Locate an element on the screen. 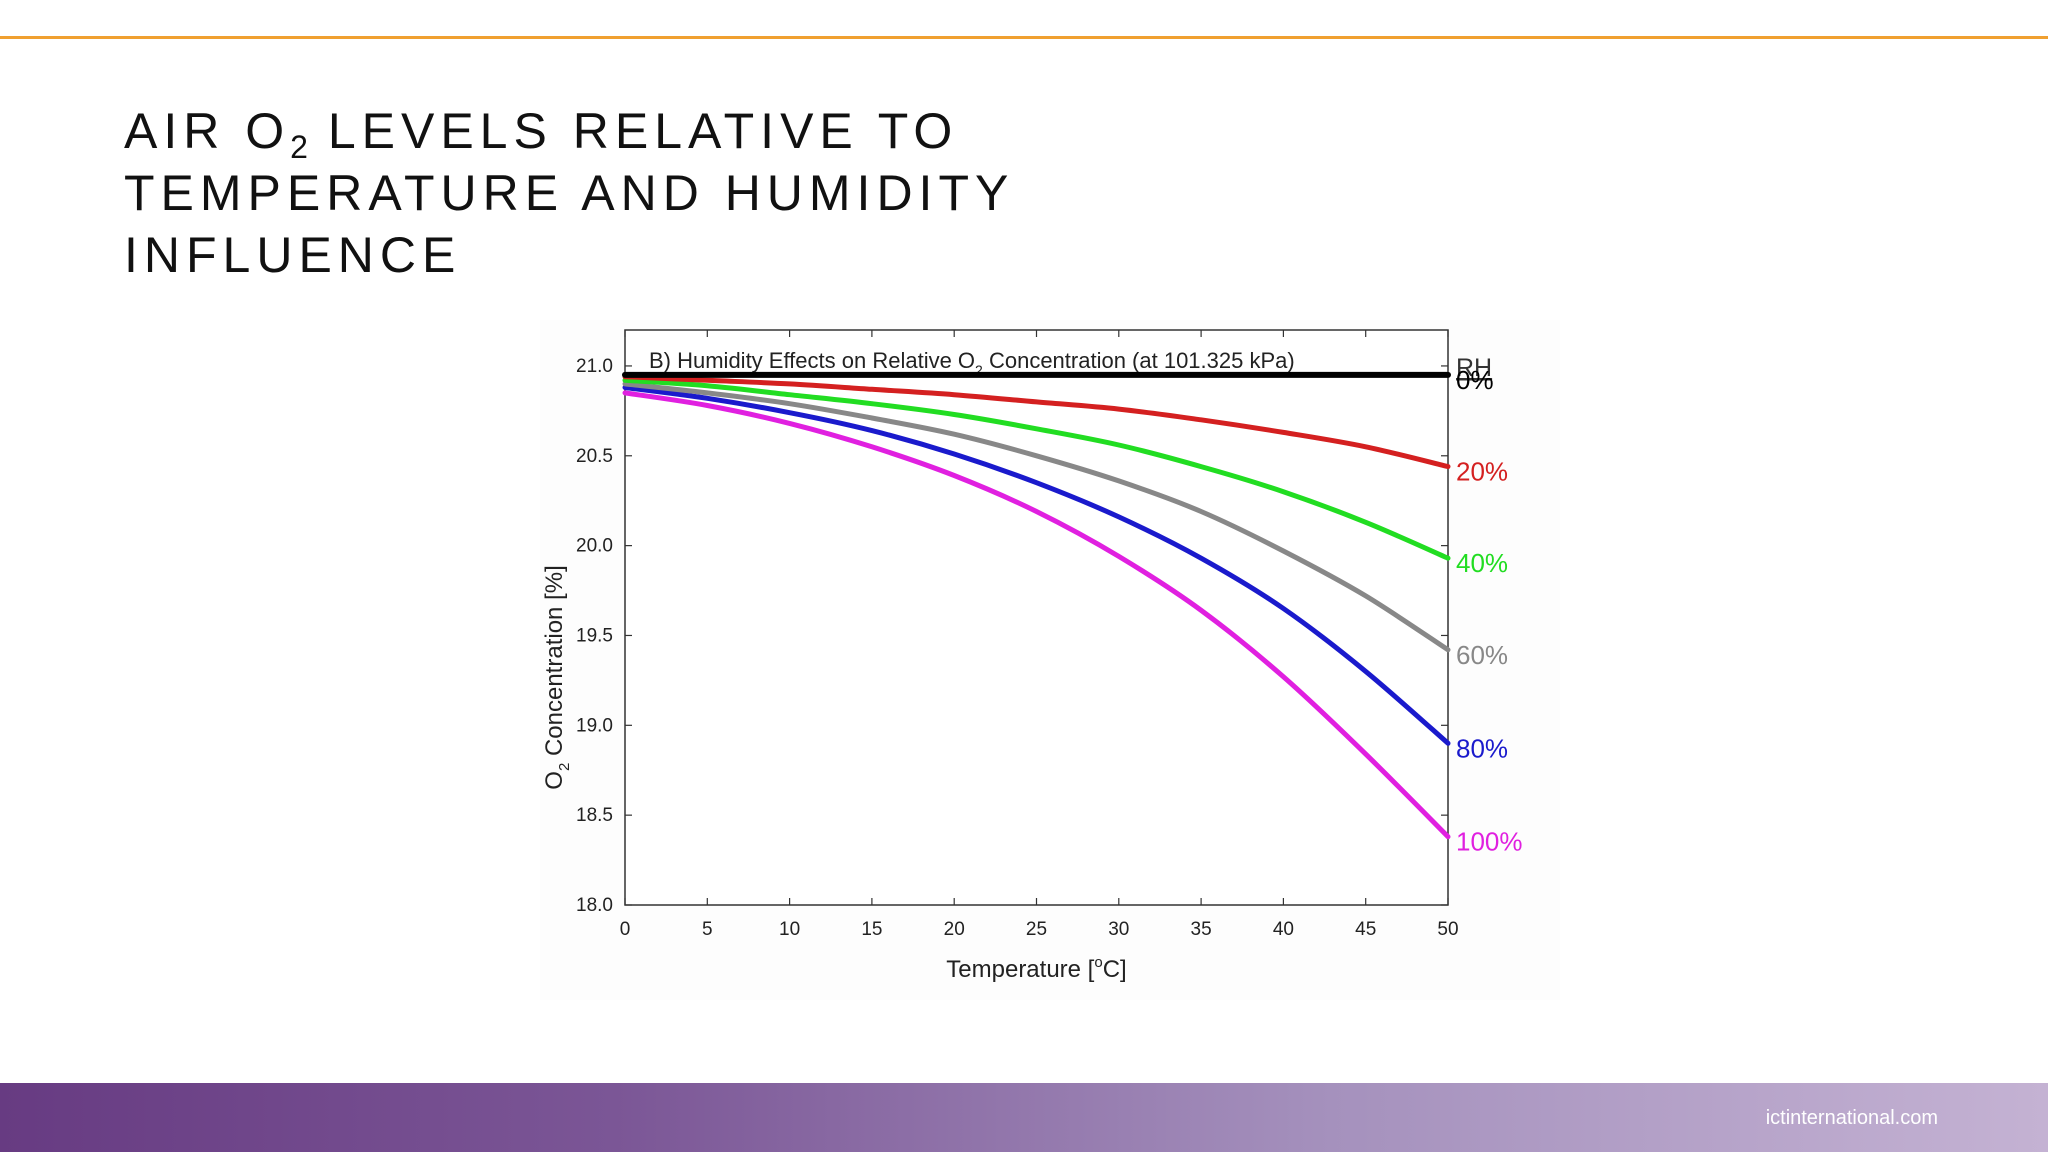  x-tick-label: 0 is located at coordinates (625, 929).